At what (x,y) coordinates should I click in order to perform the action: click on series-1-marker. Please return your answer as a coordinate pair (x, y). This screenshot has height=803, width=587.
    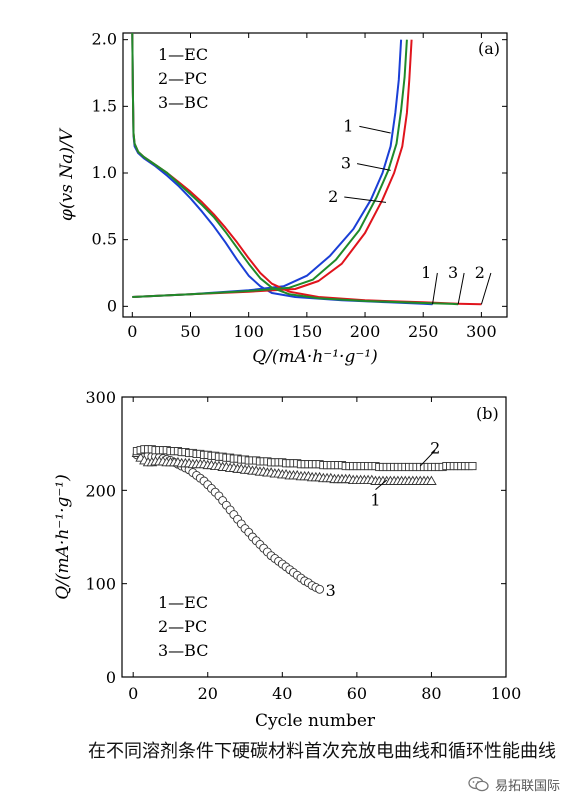
    Looking at the image, I should click on (431, 480).